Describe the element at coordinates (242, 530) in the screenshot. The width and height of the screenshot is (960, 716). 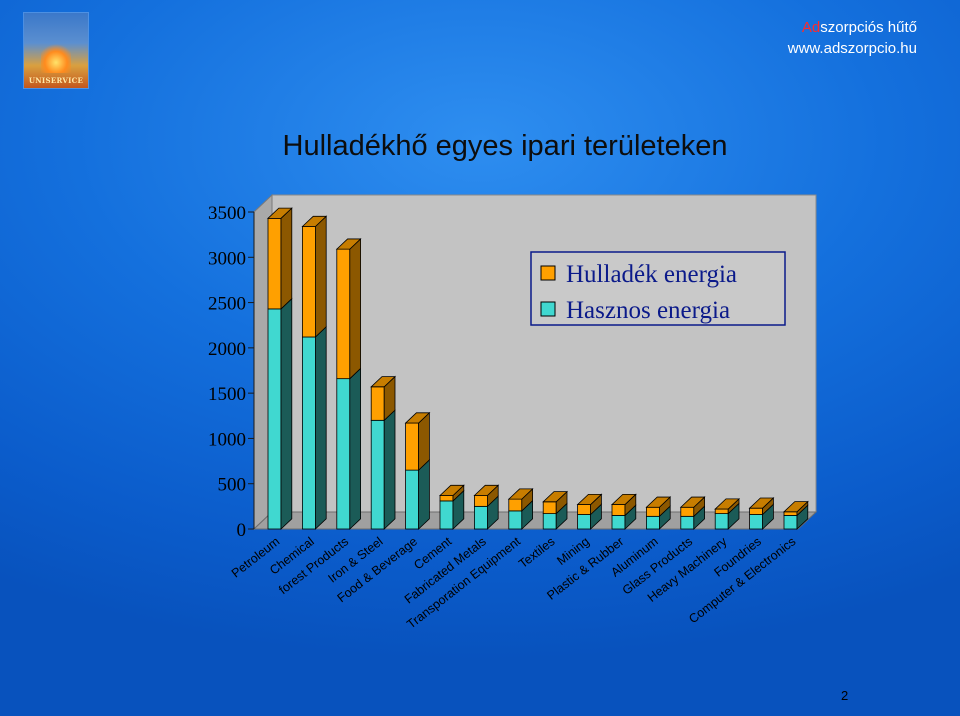
I see `y-tick-label: 0` at that location.